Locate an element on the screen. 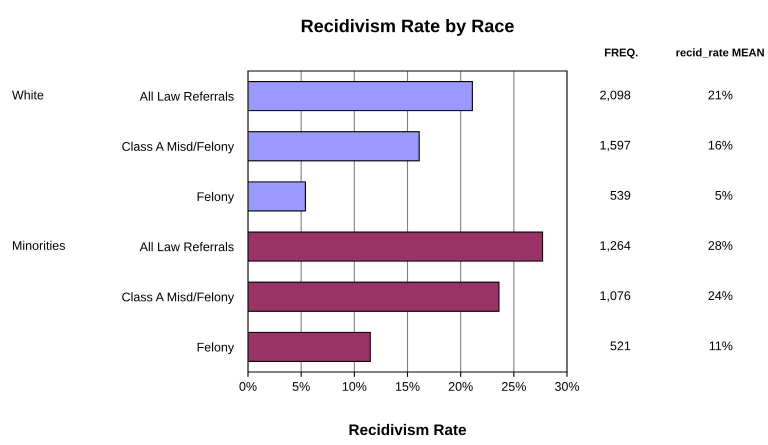 The height and width of the screenshot is (445, 768). text: 2,098 is located at coordinates (615, 95).